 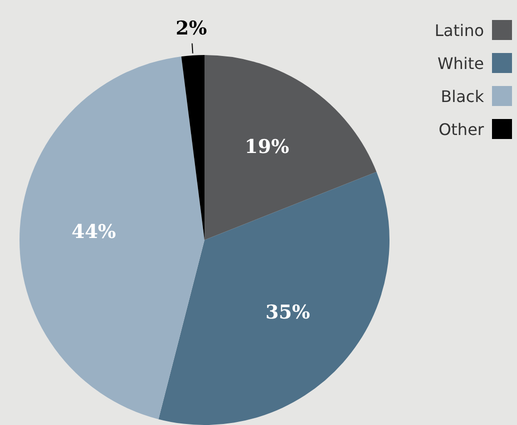 What do you see at coordinates (461, 129) in the screenshot?
I see `legend-label: Other` at bounding box center [461, 129].